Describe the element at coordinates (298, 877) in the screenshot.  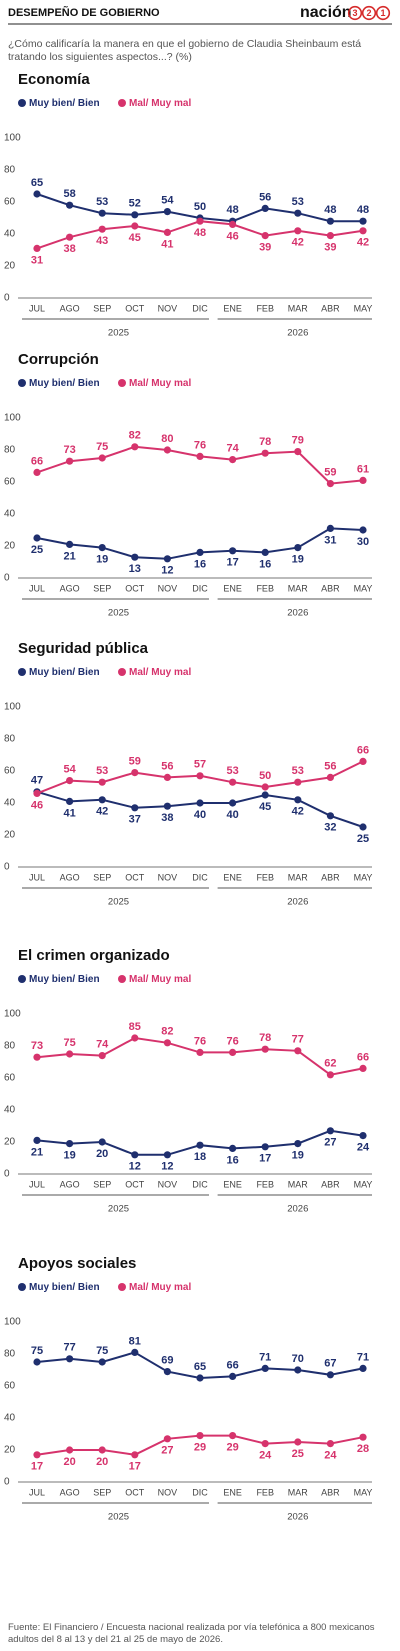
I see `x-tick-label: MAR` at that location.